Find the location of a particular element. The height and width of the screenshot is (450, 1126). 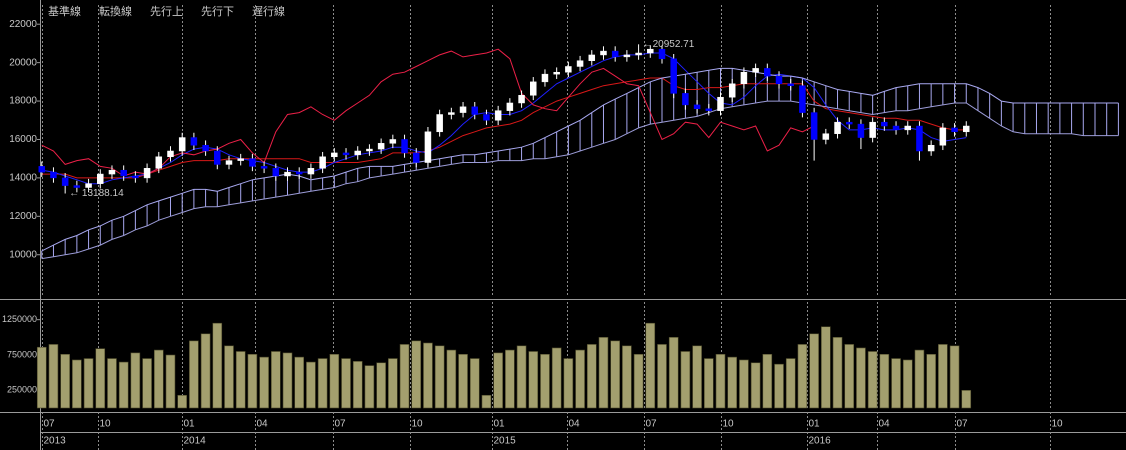

y-tick-label: 1250000 is located at coordinates (19, 319).